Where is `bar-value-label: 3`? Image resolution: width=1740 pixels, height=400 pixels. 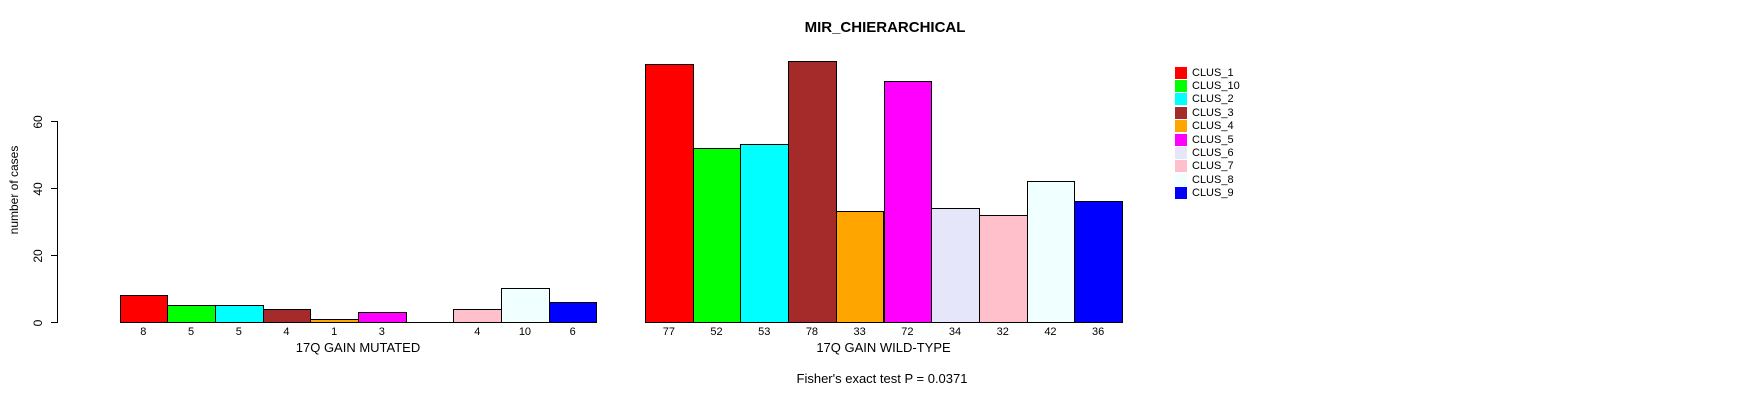 bar-value-label: 3 is located at coordinates (381, 332).